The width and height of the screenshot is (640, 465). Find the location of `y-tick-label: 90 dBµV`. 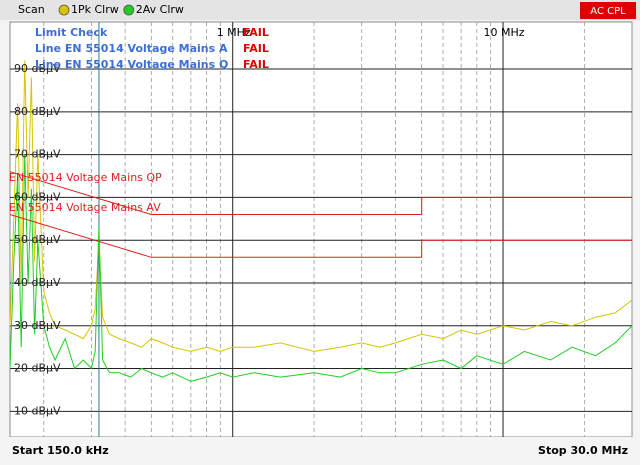

y-tick-label: 90 dBµV is located at coordinates (37, 68).